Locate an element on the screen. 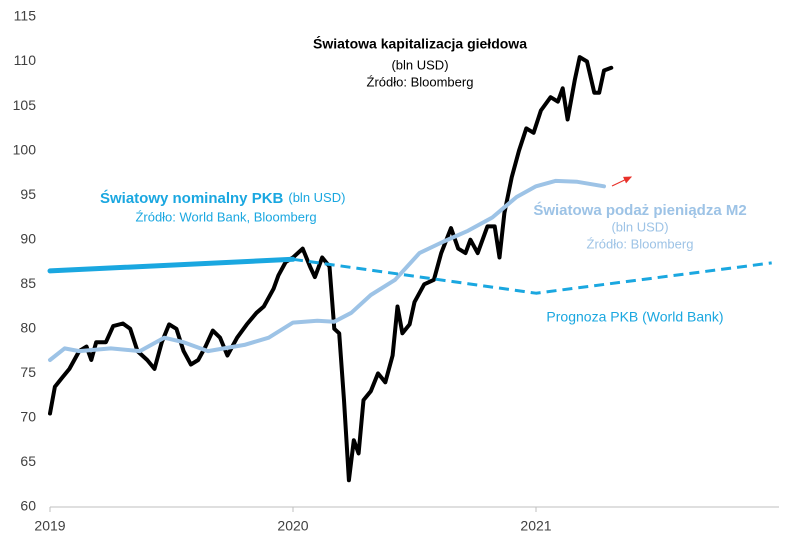 Image resolution: width=800 pixels, height=548 pixels. y-tick-label: 95 is located at coordinates (28, 194).